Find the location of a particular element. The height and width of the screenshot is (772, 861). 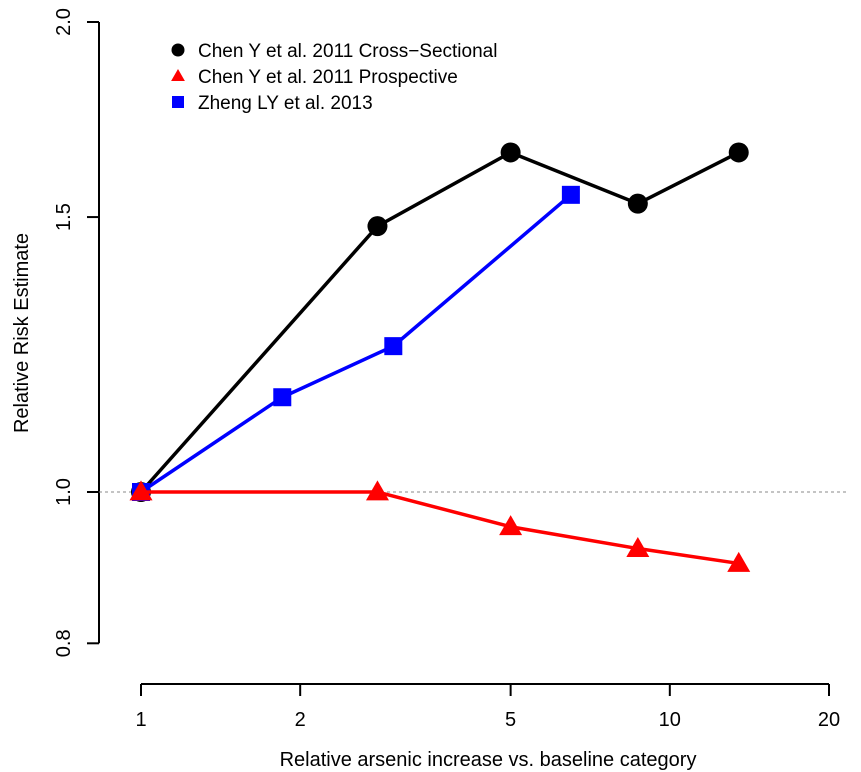

x-tick-label-5: 5 is located at coordinates (510, 720).